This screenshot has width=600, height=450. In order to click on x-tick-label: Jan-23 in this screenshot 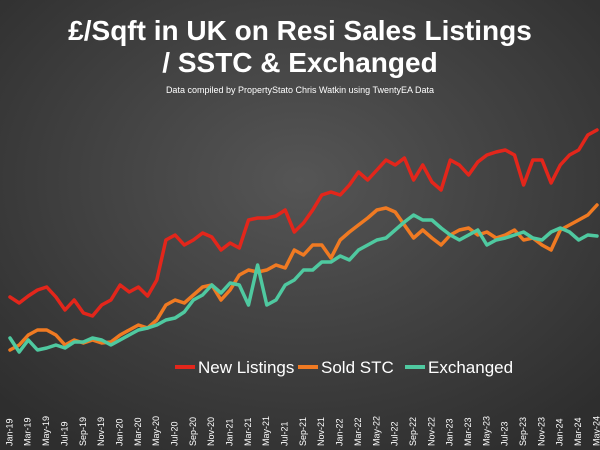, I will do `click(450, 432)`.